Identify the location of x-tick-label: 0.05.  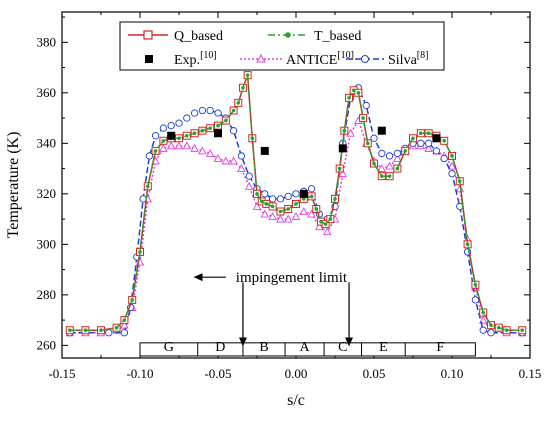
(374, 373).